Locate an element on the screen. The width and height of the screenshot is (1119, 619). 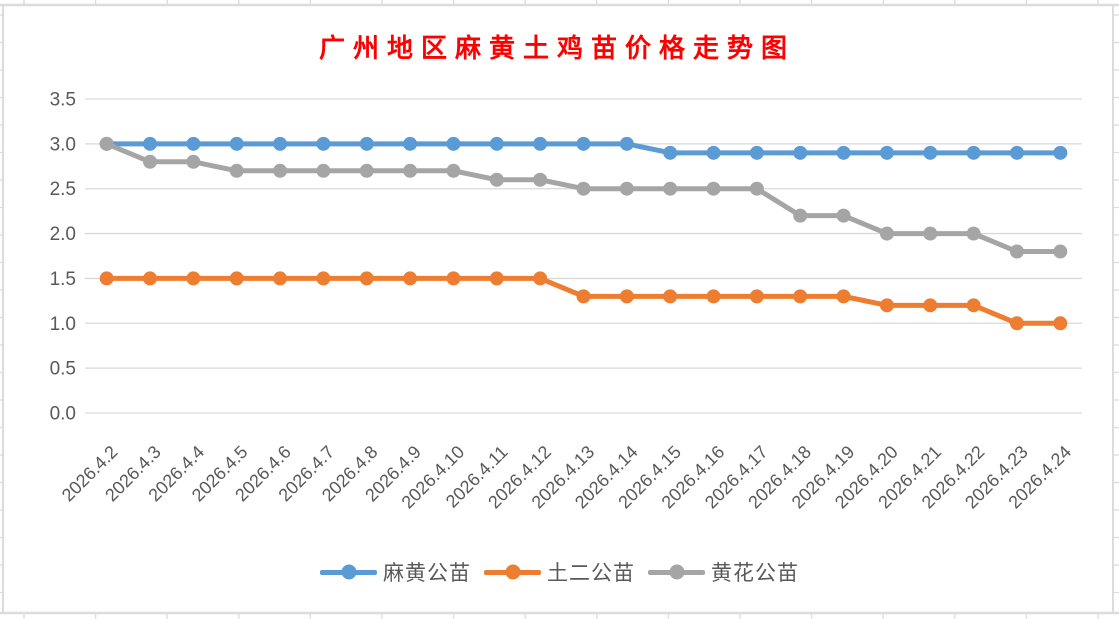
legend-item-label: 黄花公苗 is located at coordinates (755, 573).